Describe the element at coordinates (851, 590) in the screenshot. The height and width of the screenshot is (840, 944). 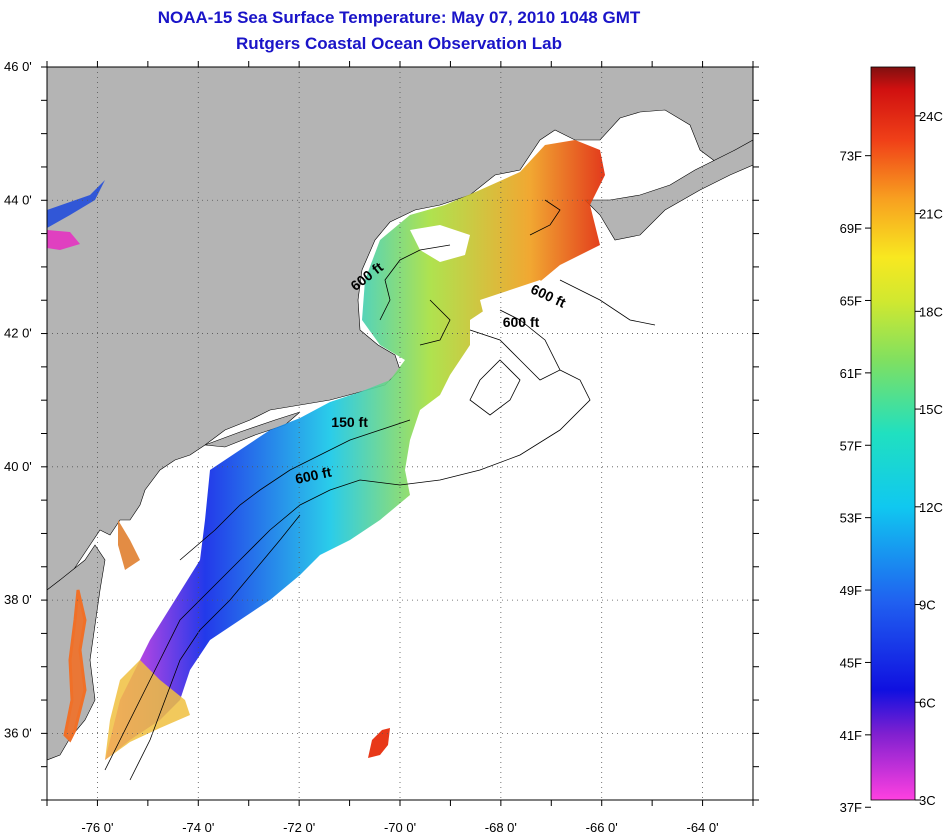
I see `colorbar-f-label: 49F` at that location.